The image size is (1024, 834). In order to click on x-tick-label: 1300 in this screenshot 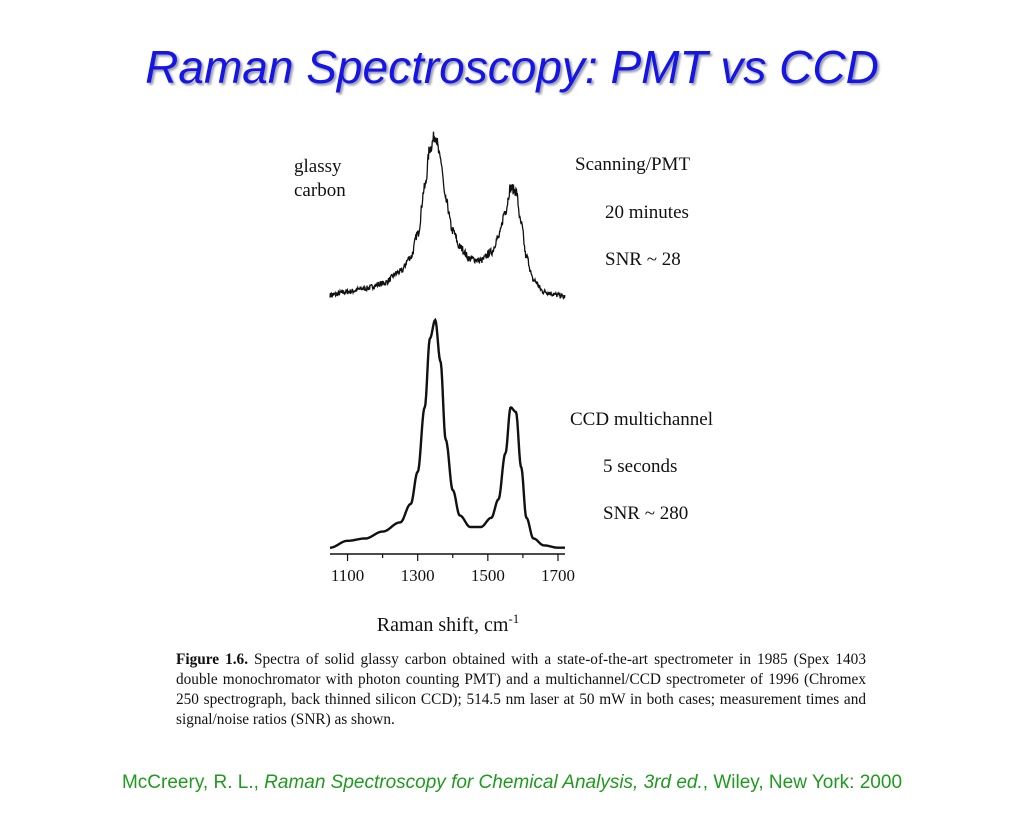, I will do `click(418, 575)`.